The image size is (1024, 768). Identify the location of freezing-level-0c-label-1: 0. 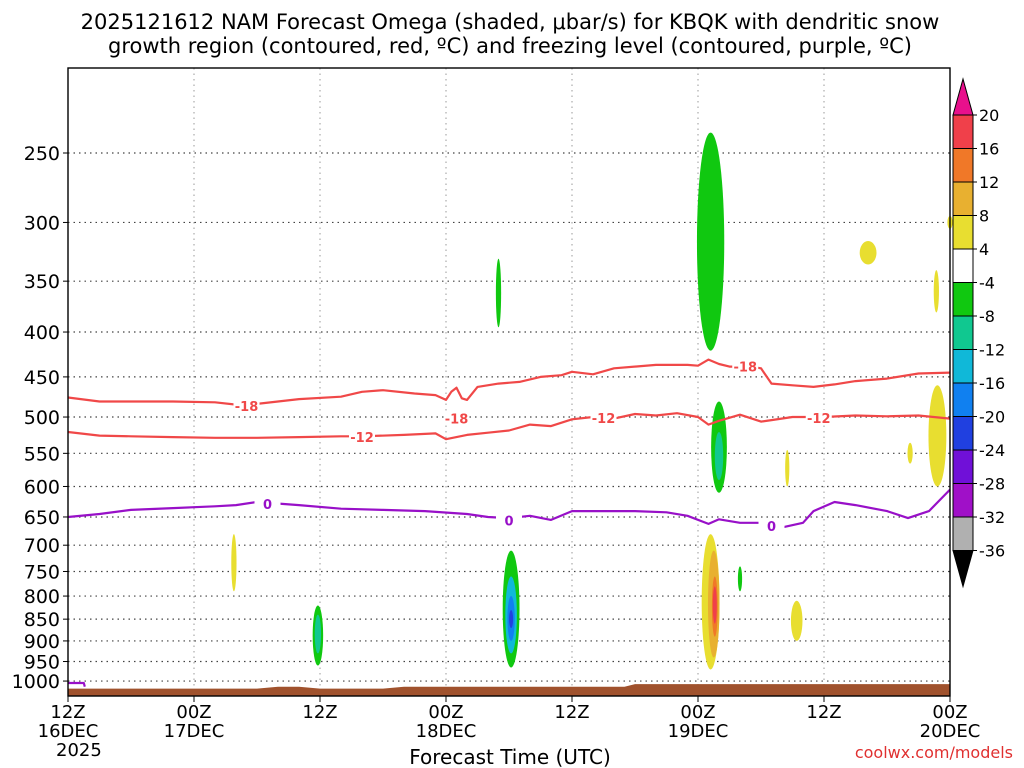
(508, 521).